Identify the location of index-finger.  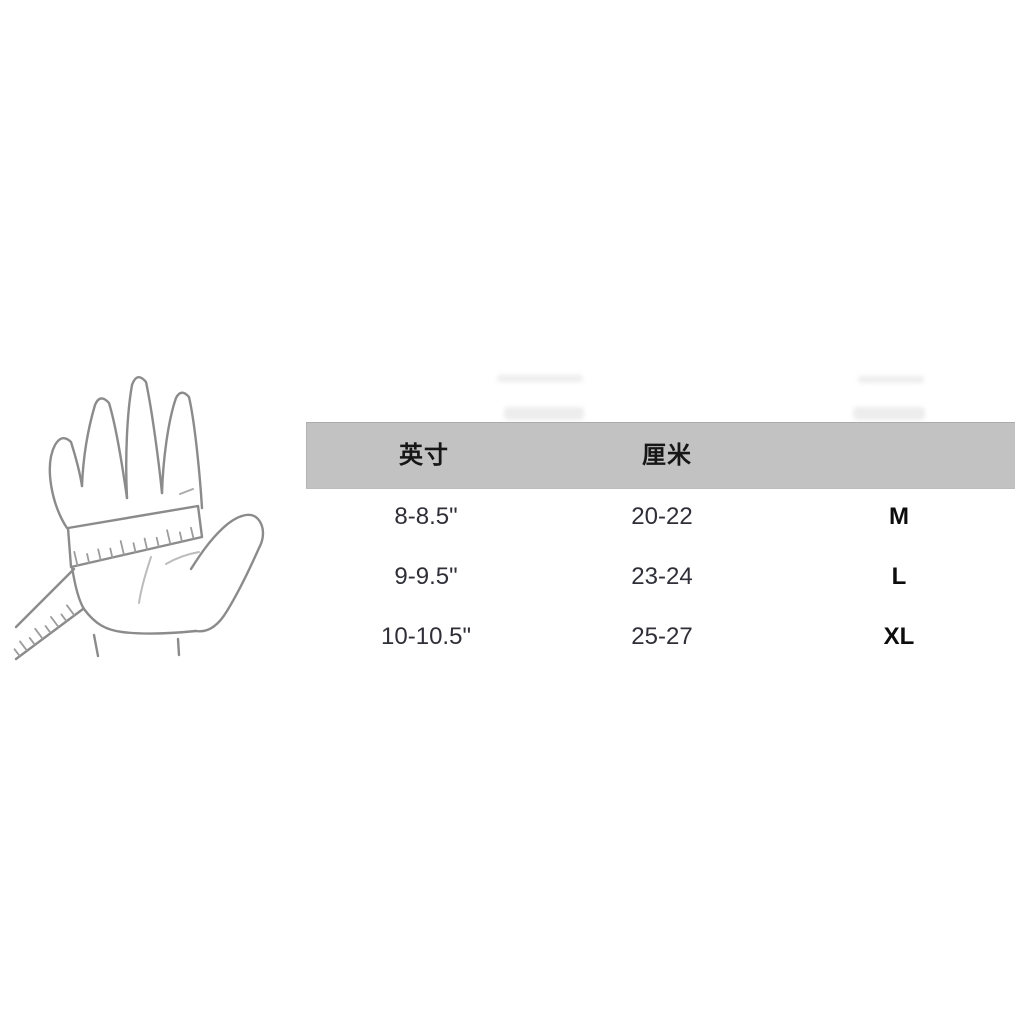
(182, 450).